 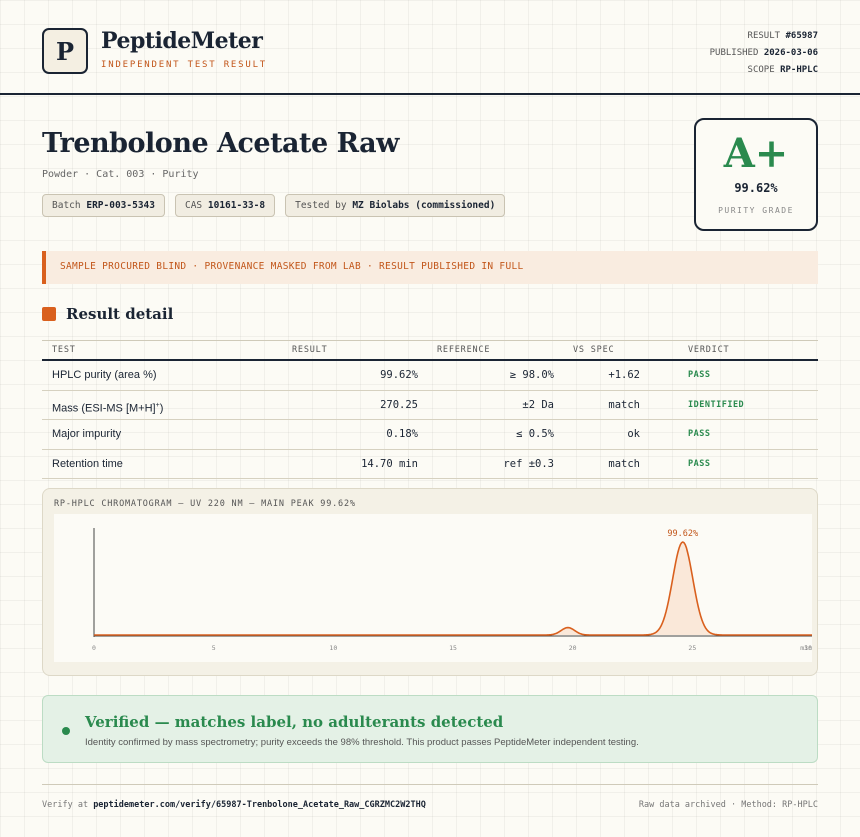 What do you see at coordinates (624, 375) in the screenshot?
I see `test-vs-spec: +1.62` at bounding box center [624, 375].